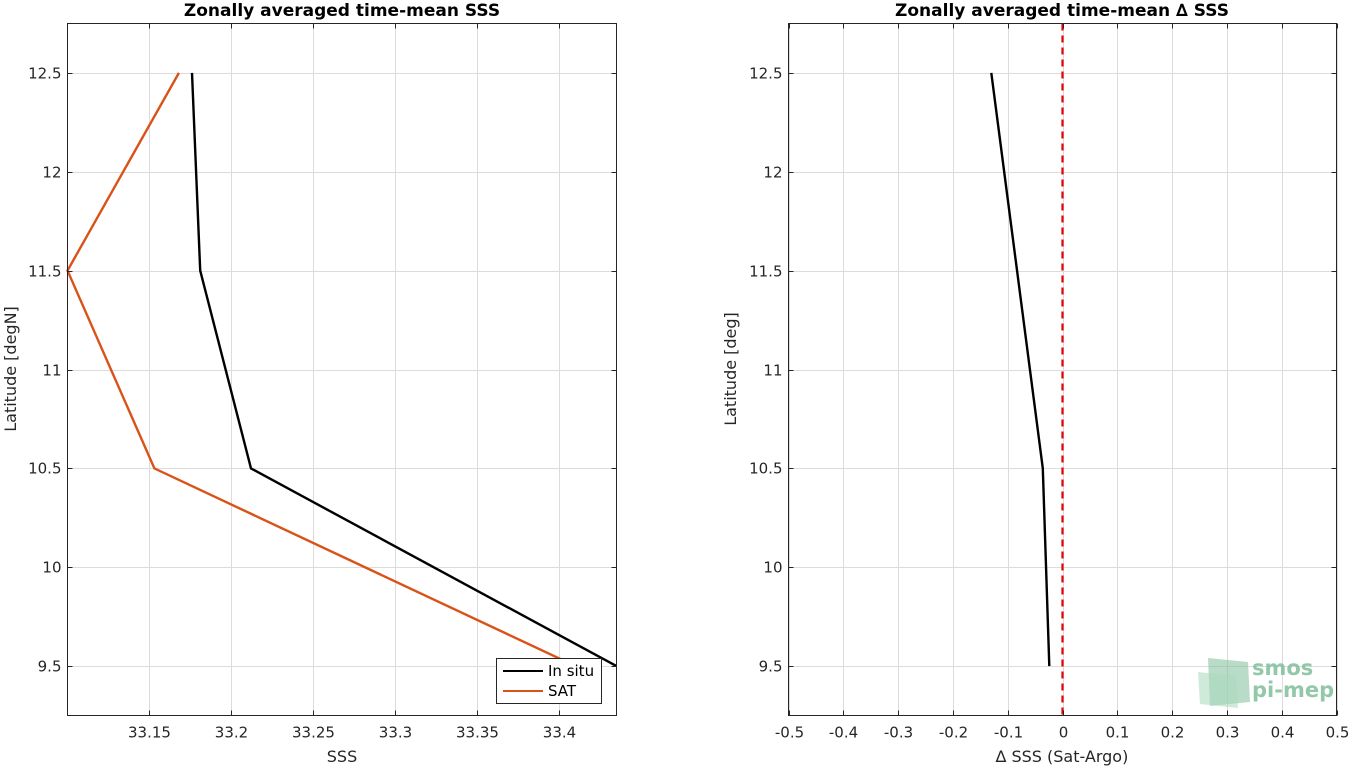 The height and width of the screenshot is (766, 1349). I want to click on logo-text-pi-mep: pi-mep, so click(1293, 690).